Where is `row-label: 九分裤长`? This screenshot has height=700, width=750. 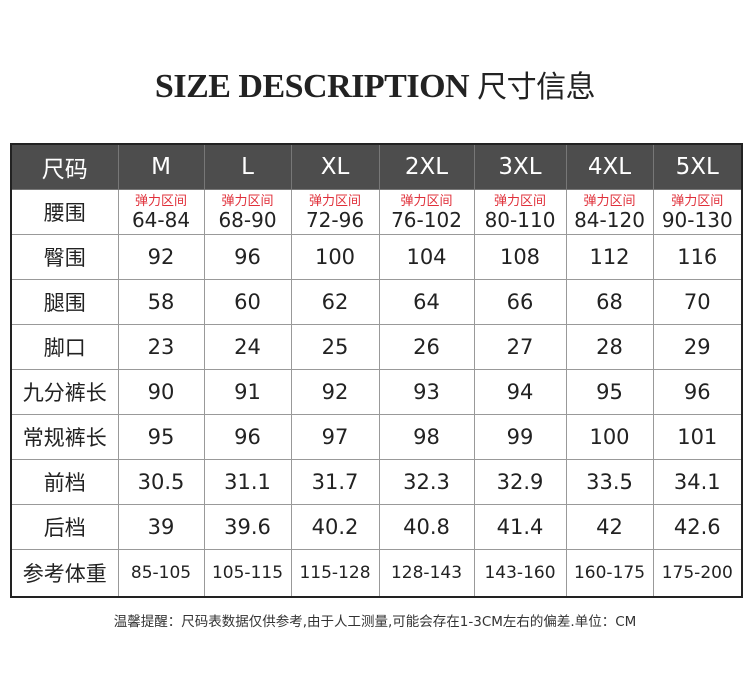
row-label: 九分裤长 is located at coordinates (64, 392).